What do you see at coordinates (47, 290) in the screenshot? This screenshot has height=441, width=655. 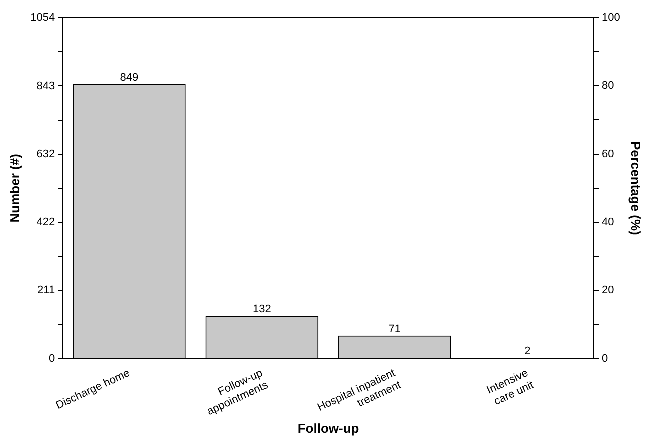 I see `y-tick-label: 211` at bounding box center [47, 290].